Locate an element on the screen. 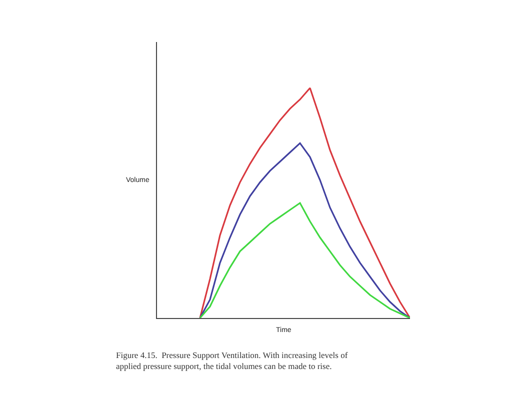  caption: Figure 4.15. Pressure Support Ventilation. With increasing levels of applied pressure support, the tidal volumes can be made to rise. is located at coordinates (232, 361).